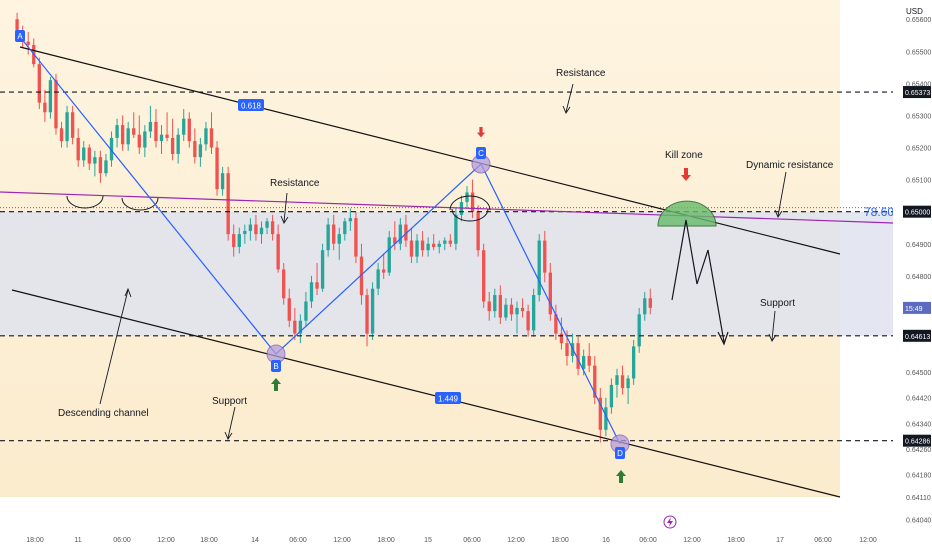 The image size is (932, 555). I want to click on kill-zone-shape, so click(687, 213).